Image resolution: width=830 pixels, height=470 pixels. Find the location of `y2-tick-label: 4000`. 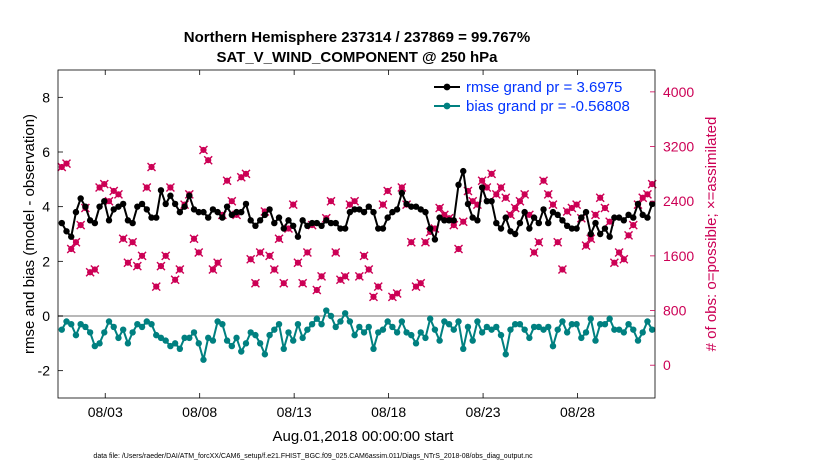

y2-tick-label: 4000 is located at coordinates (678, 92).